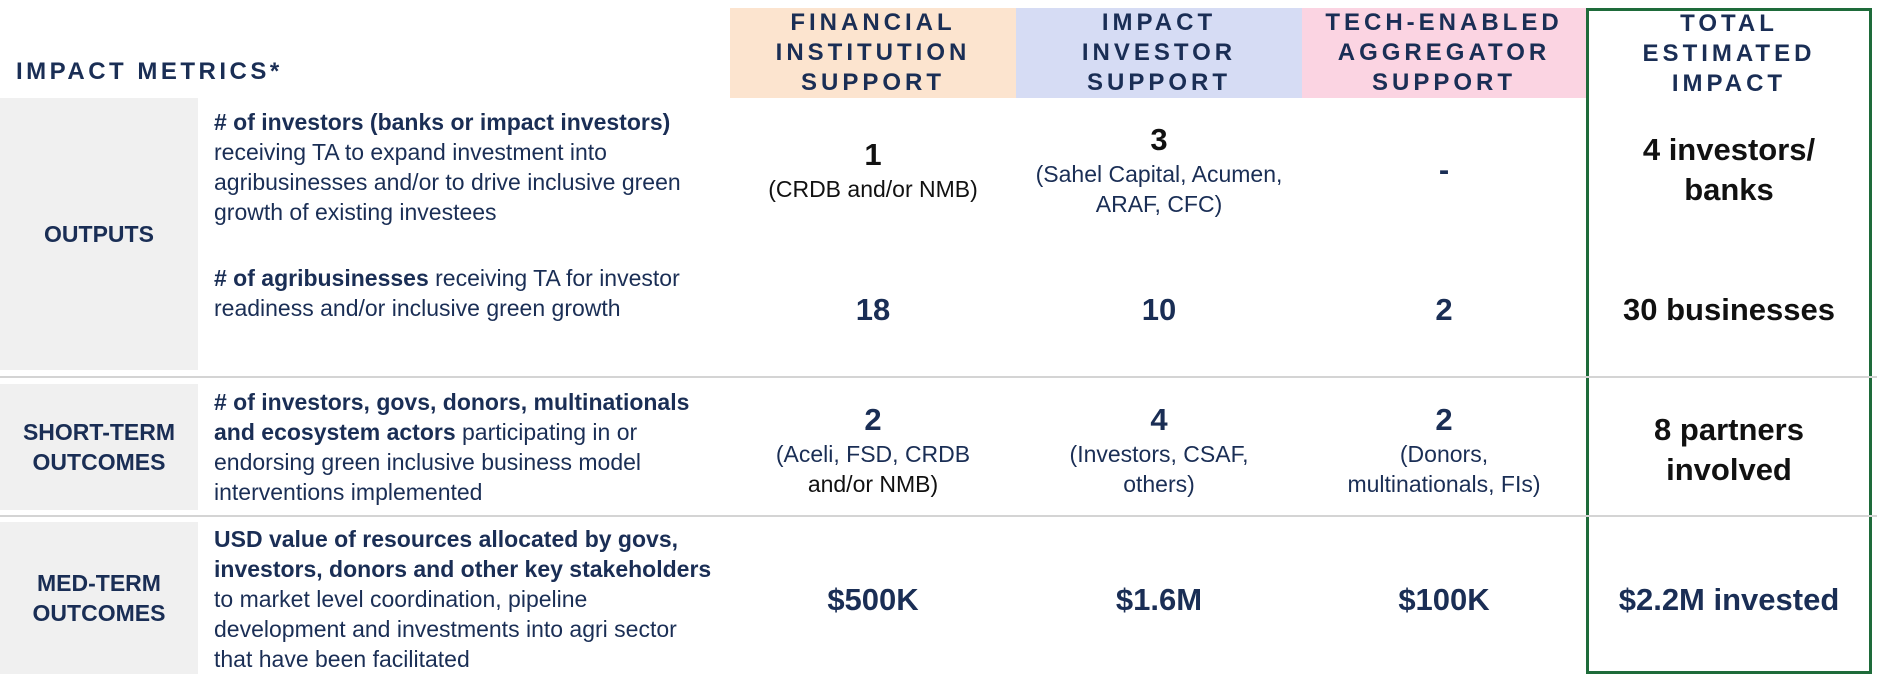  I want to click on cell-total-resources: $2.2M invested, so click(1729, 599).